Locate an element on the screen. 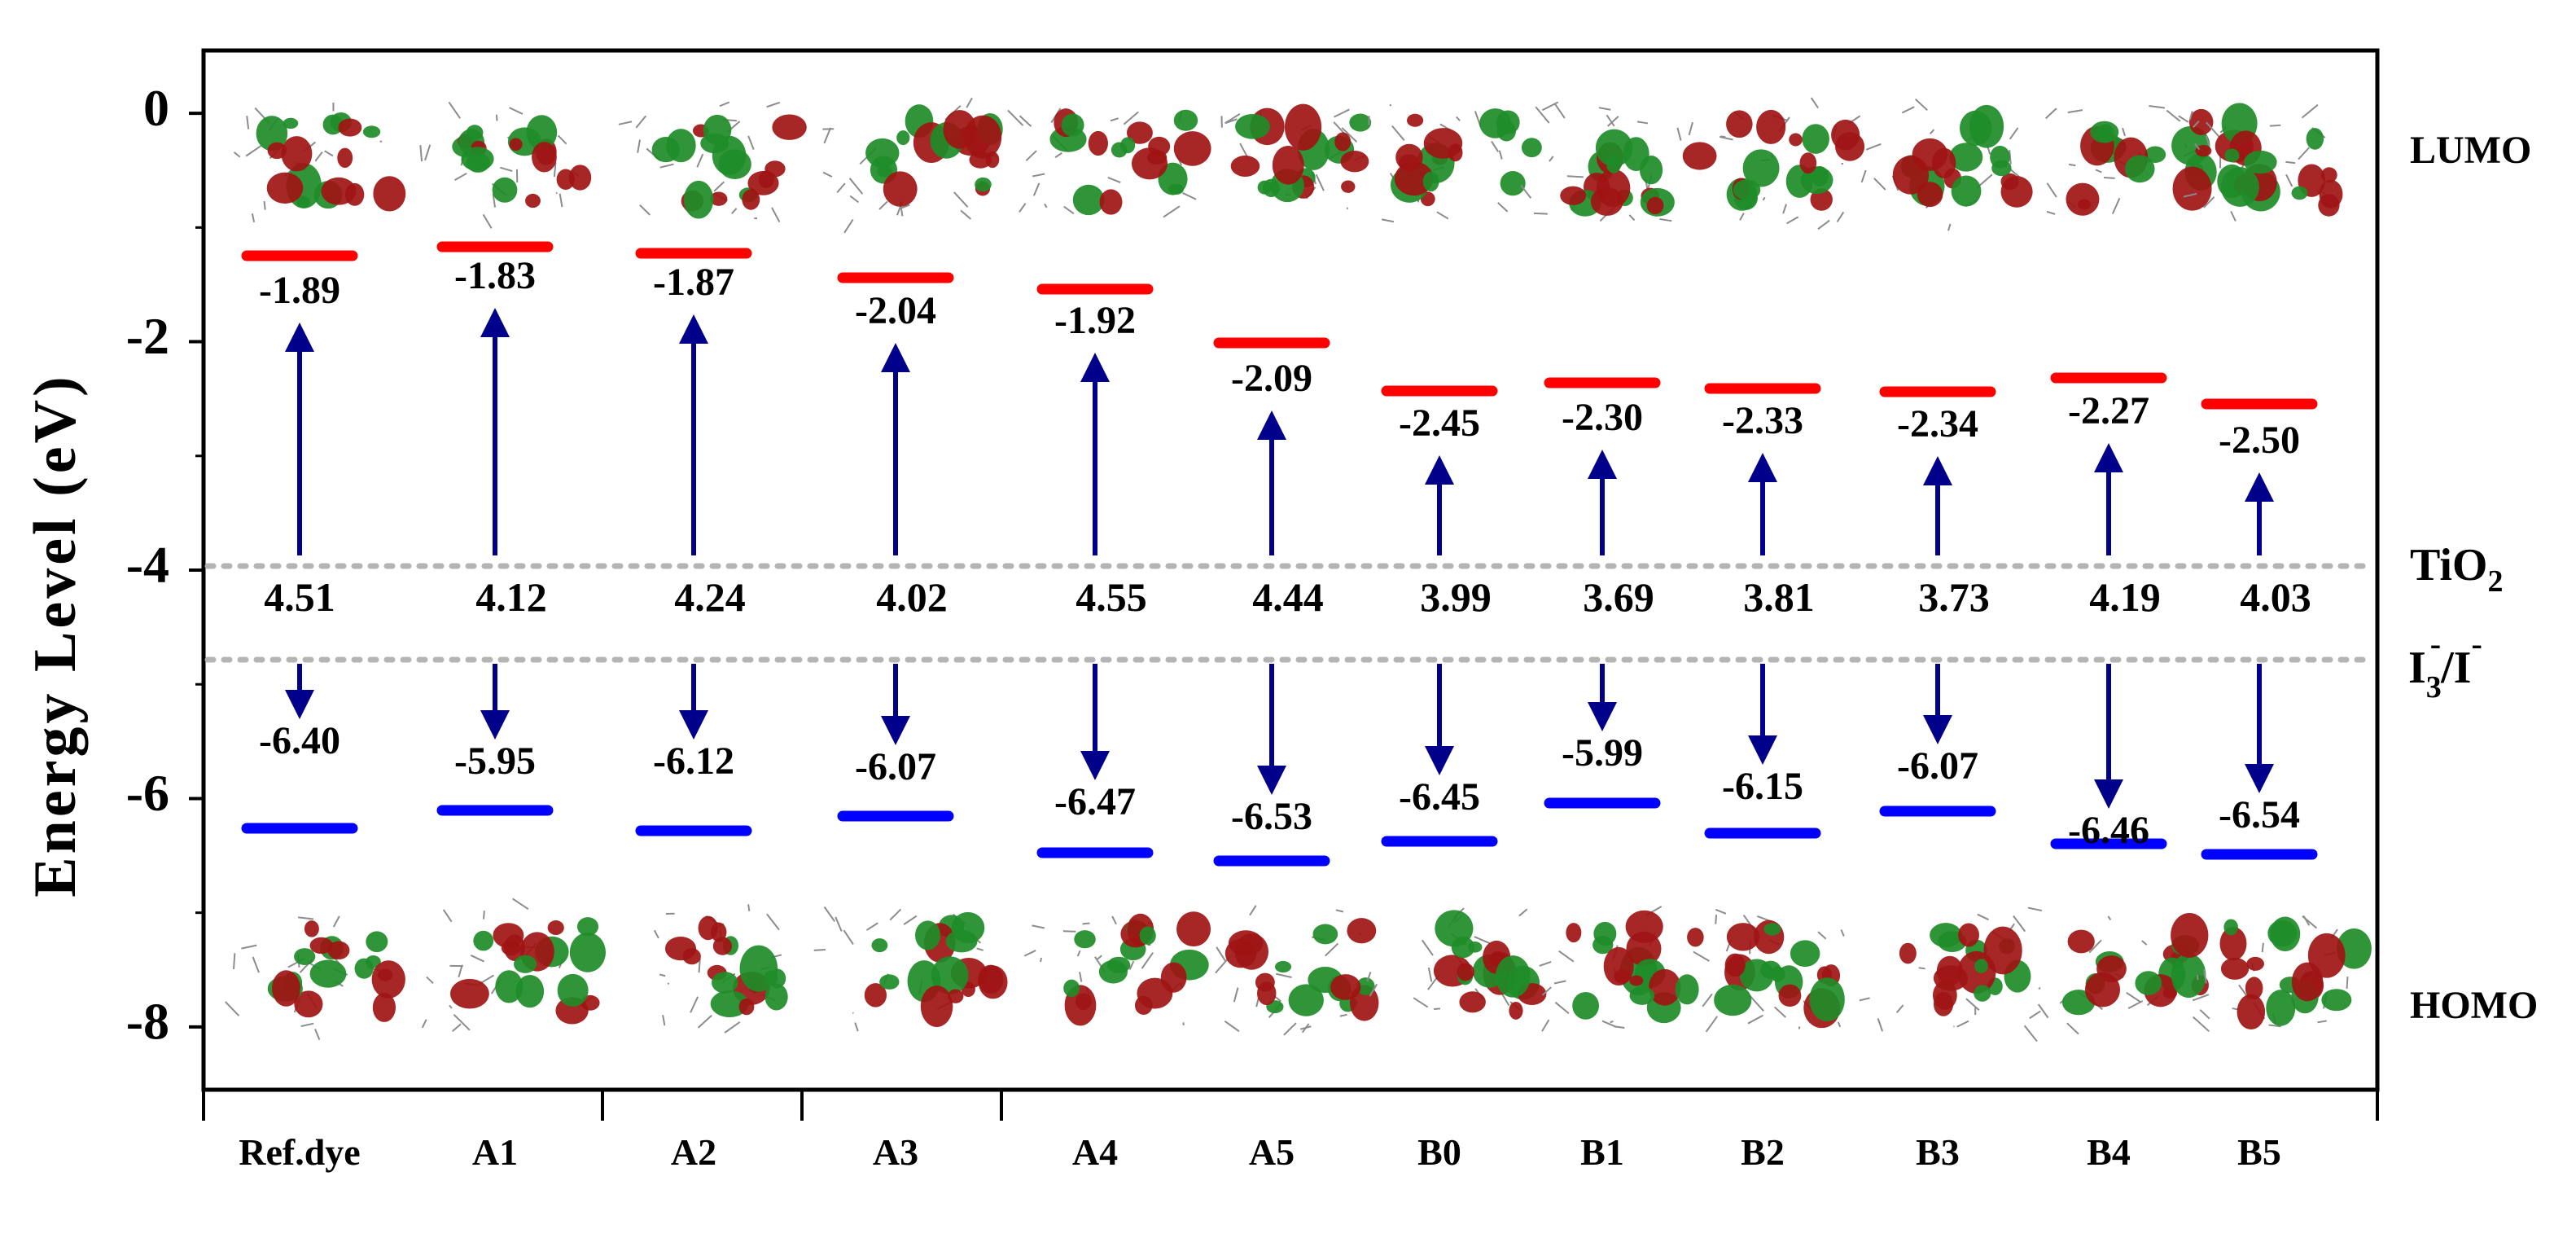 This screenshot has width=2576, height=1251. lumo-value-label: -1.87 is located at coordinates (693, 282).